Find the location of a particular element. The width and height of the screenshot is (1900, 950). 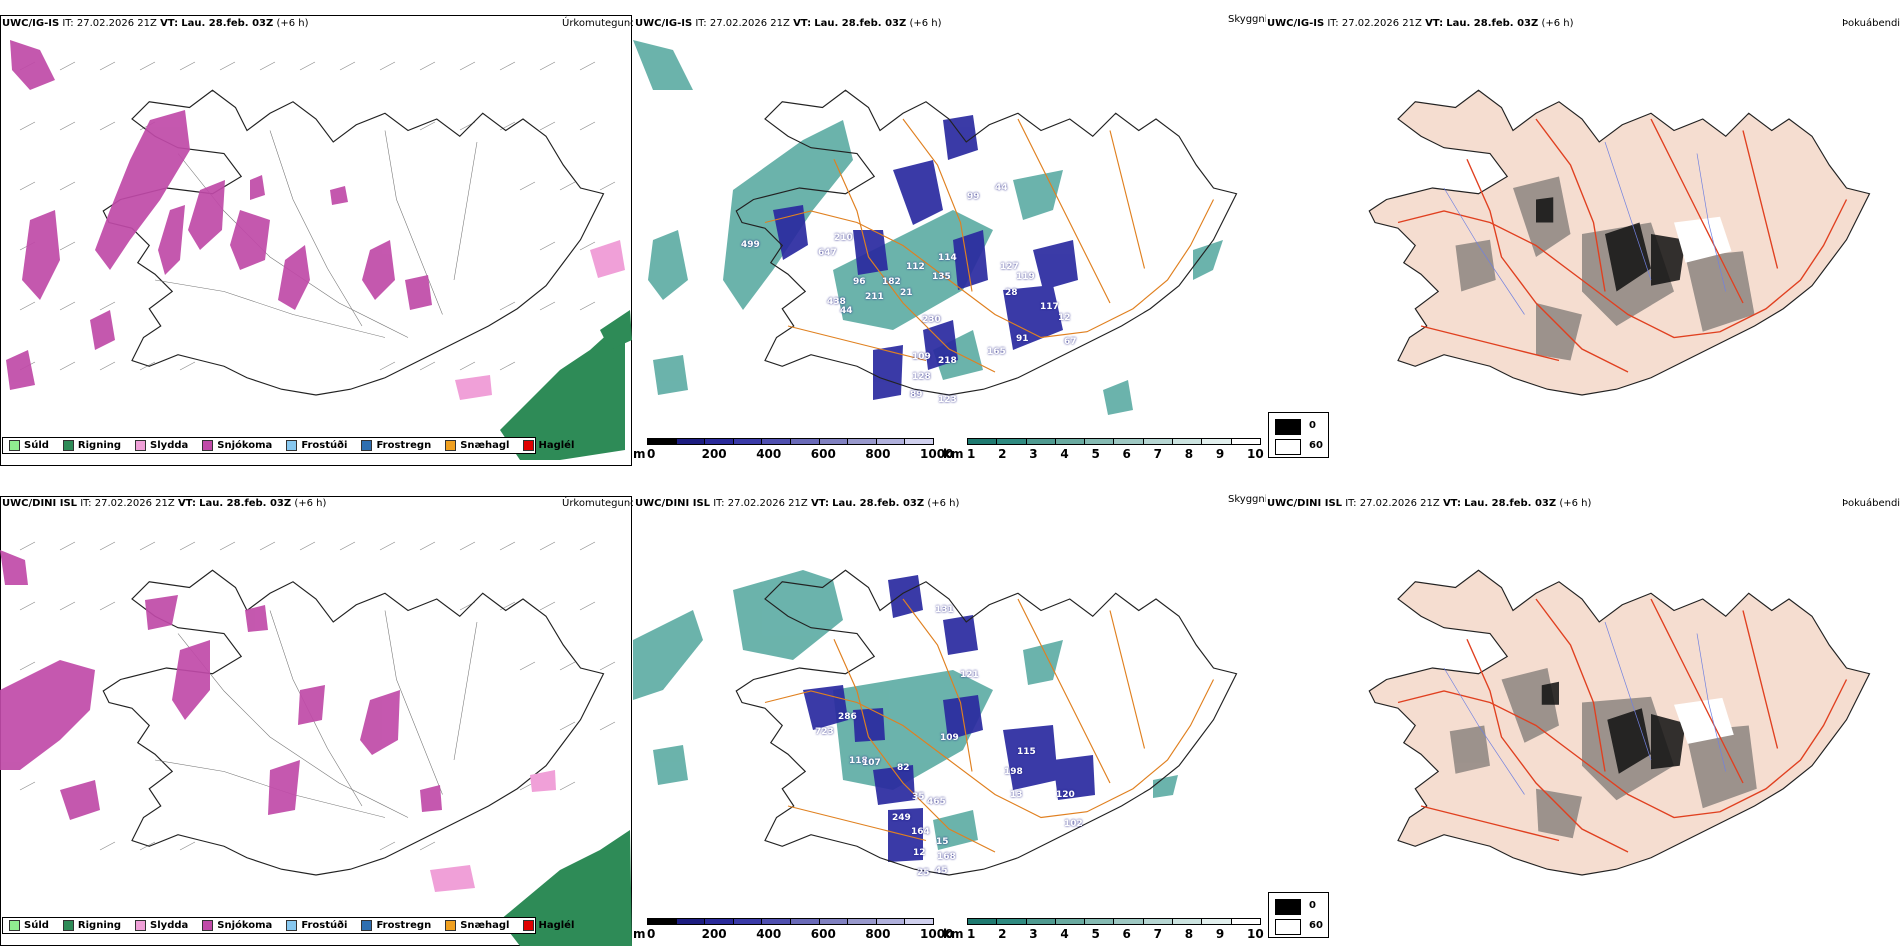

cloudbase-value-label: 21 is located at coordinates (906, 293).